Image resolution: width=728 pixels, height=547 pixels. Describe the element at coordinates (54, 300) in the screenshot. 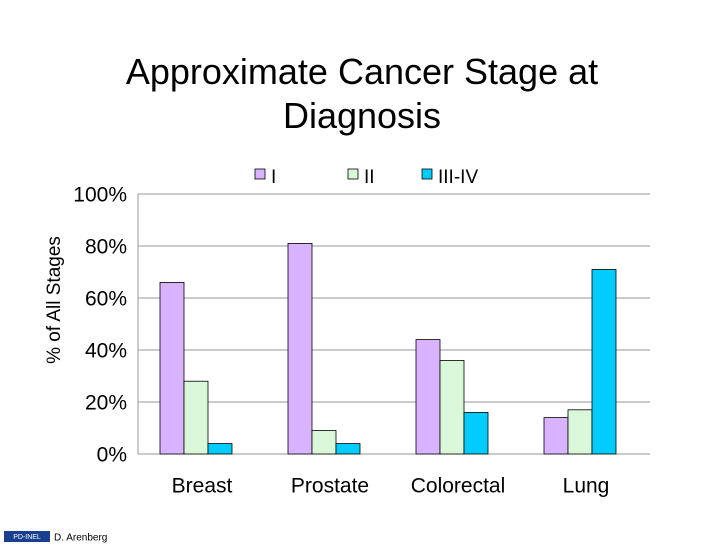

I see `y-axis-label: % of All Stages` at that location.